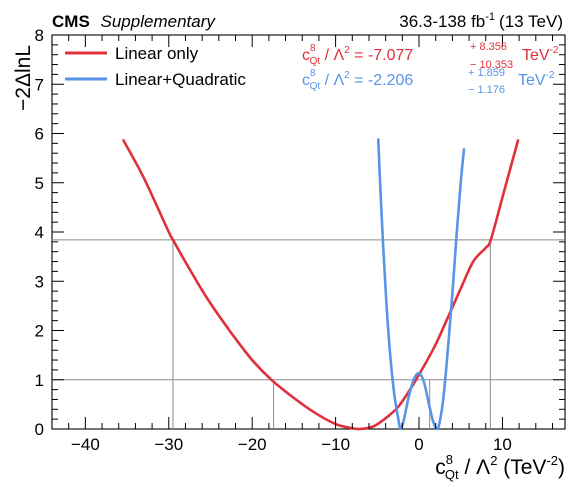 Image resolution: width=580 pixels, height=487 pixels. I want to click on x-label-symbol: c, so click(440, 467).